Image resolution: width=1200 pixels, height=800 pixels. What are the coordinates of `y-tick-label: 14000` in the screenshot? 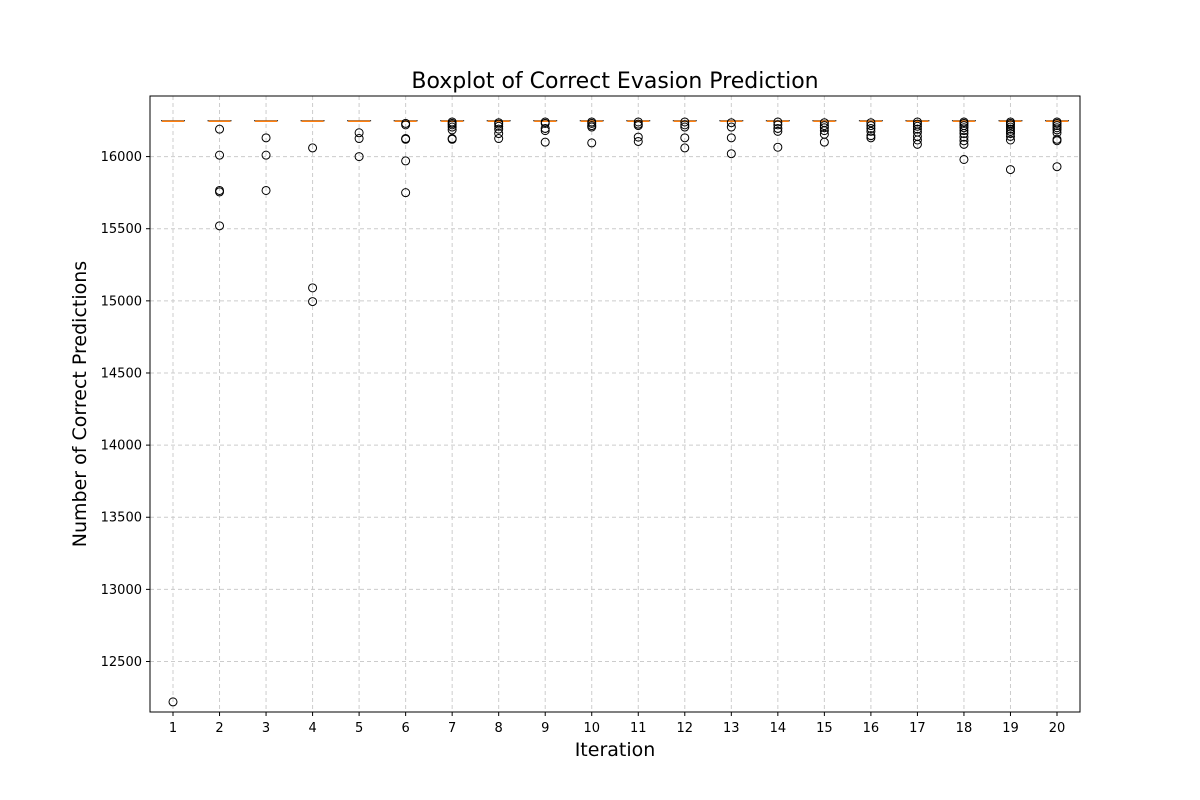 It's located at (121, 446).